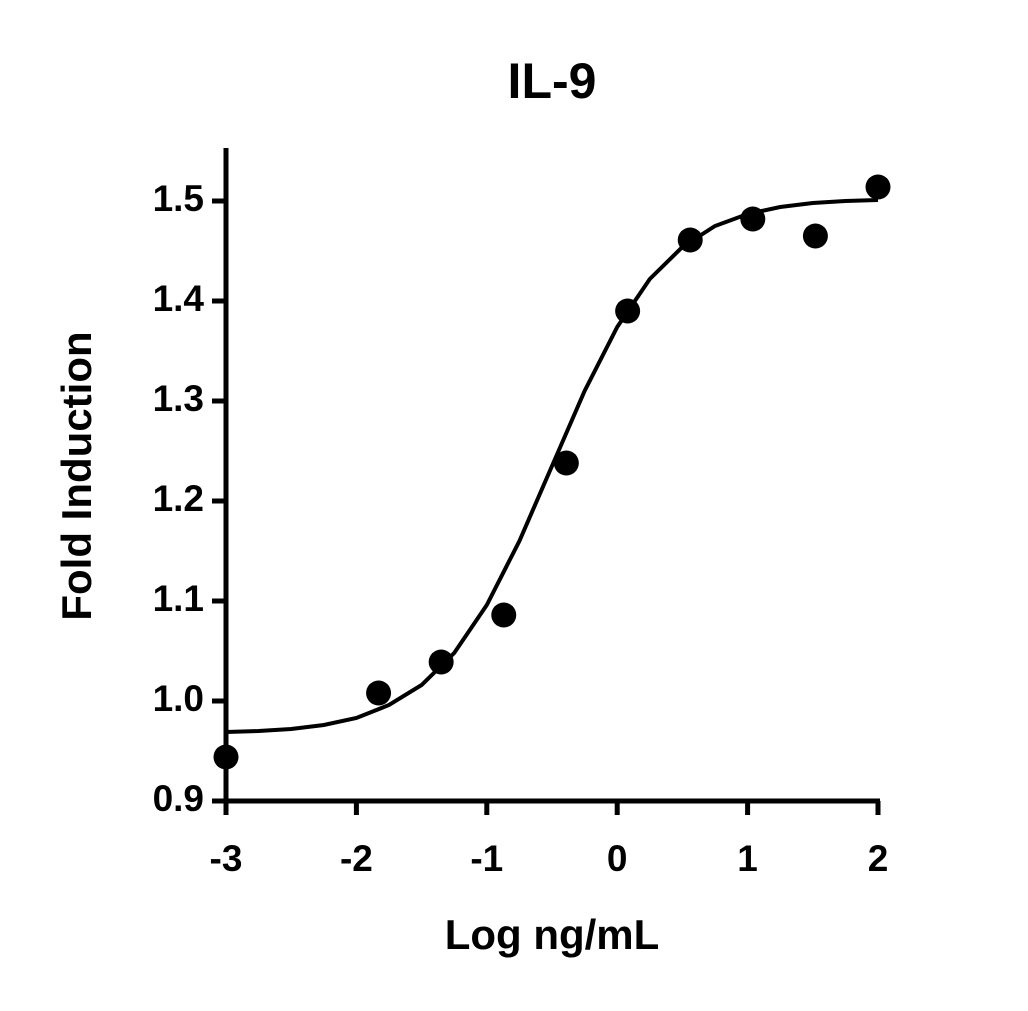 The height and width of the screenshot is (1011, 1028). Describe the element at coordinates (179, 298) in the screenshot. I see `y-tick-label: 1.4` at that location.